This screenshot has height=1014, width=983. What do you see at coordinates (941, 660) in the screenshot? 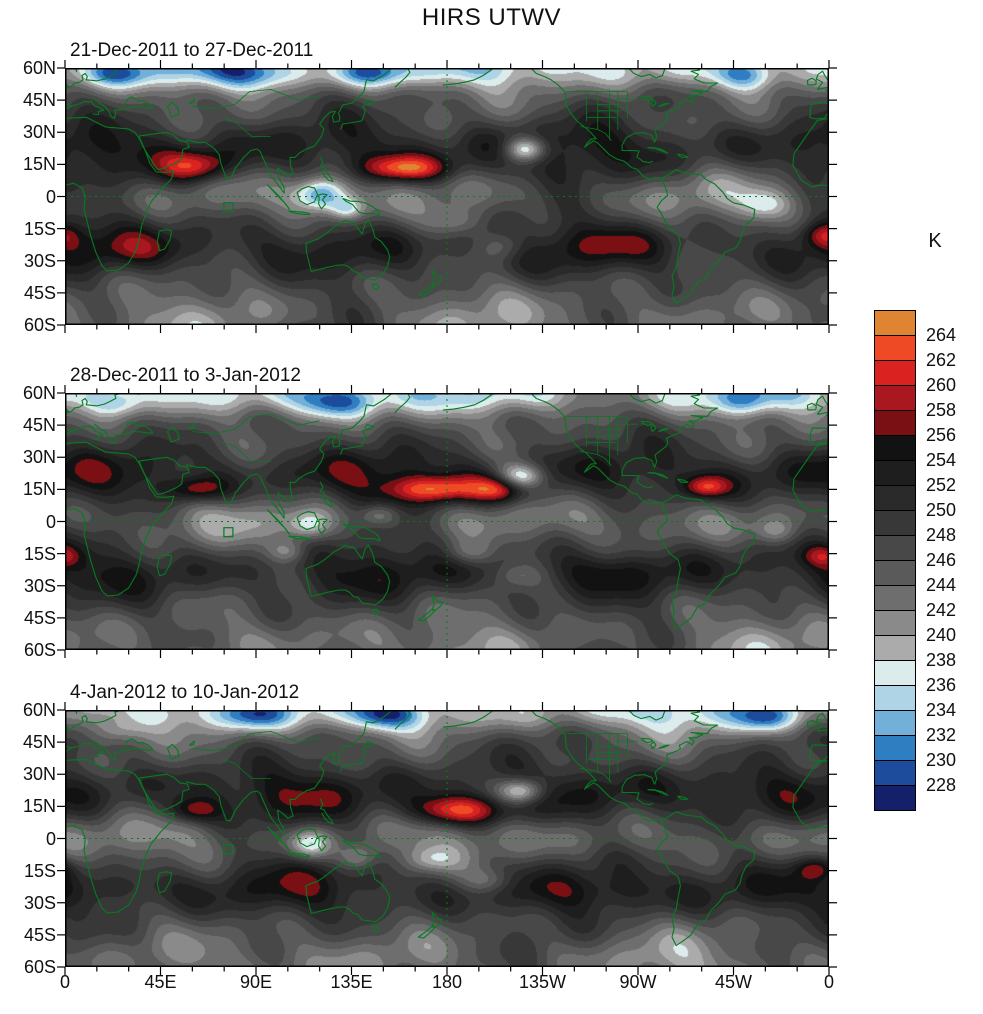
I see `colorbar-tick-label: 238` at bounding box center [941, 660].